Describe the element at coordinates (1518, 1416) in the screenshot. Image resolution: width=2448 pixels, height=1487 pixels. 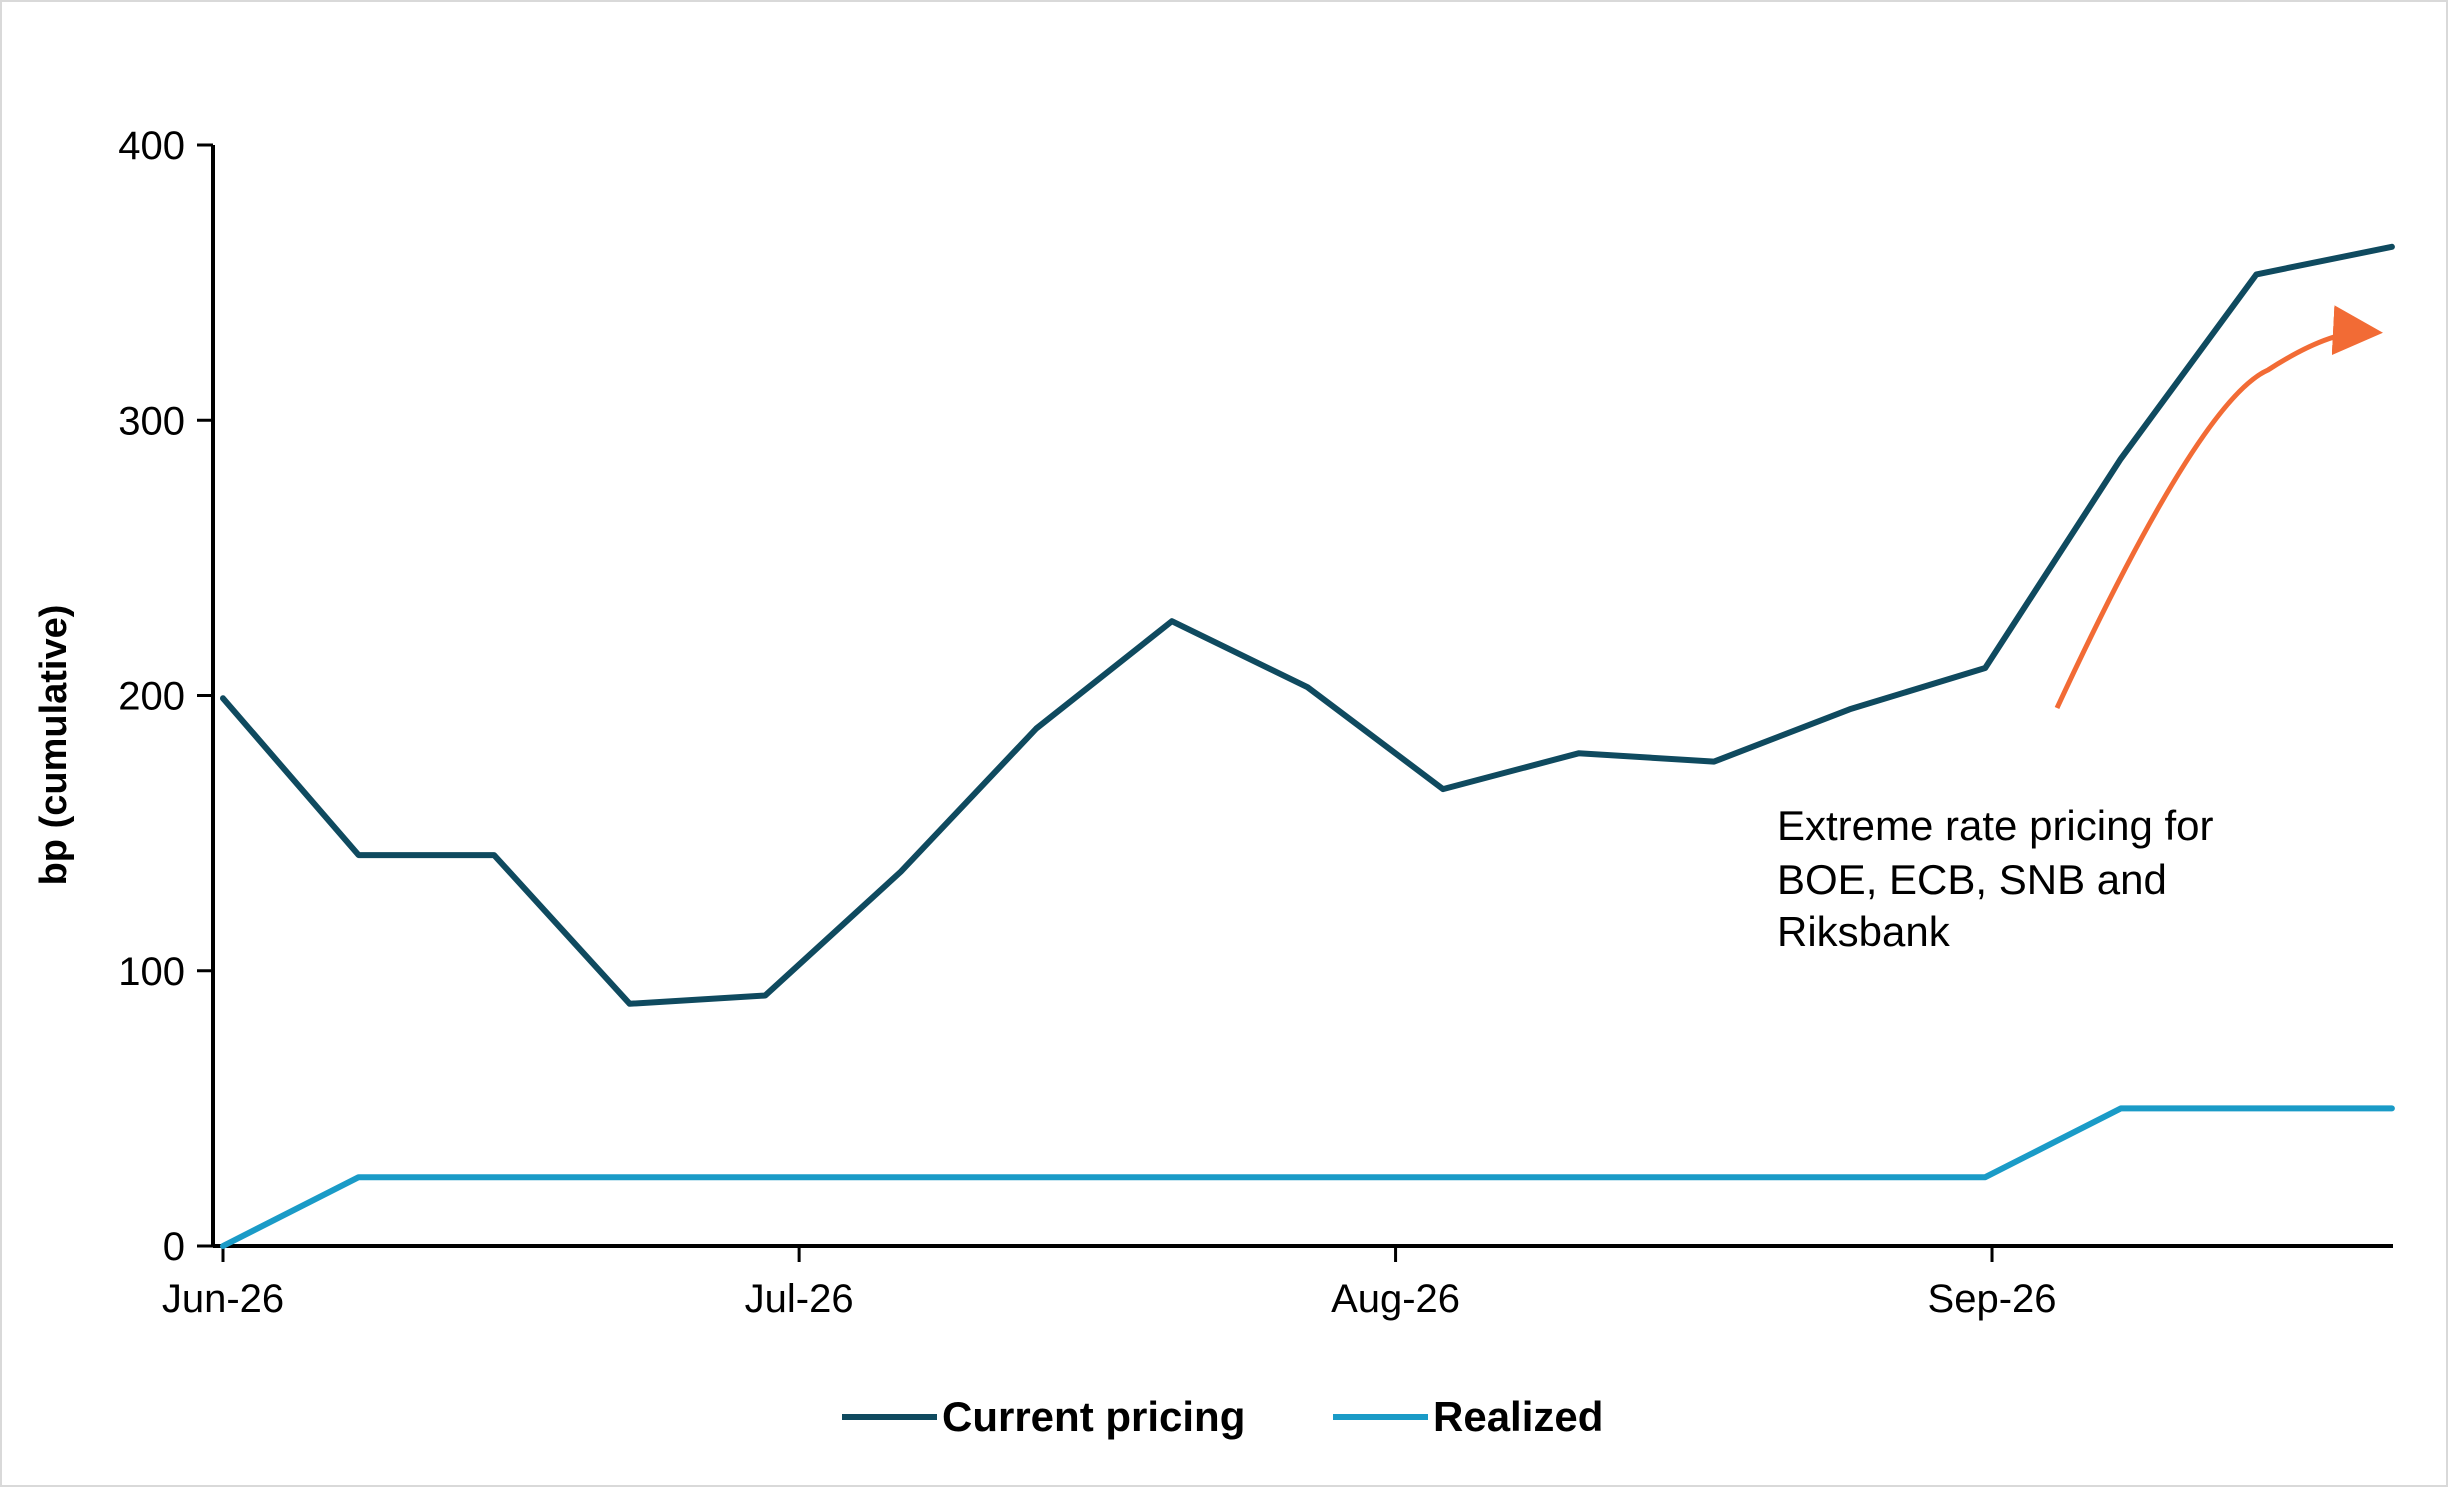
I see `legend-label-realized: Realized` at that location.